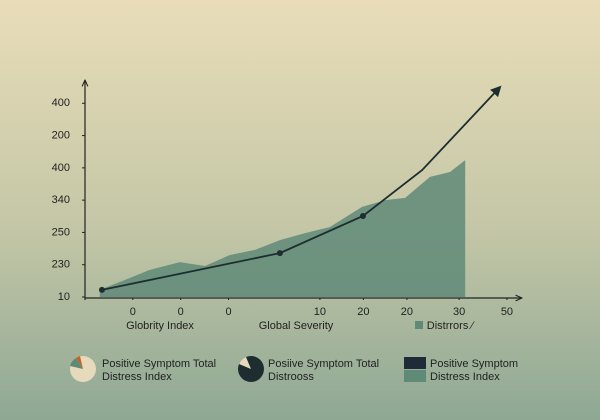 This screenshot has height=420, width=600. Describe the element at coordinates (507, 312) in the screenshot. I see `x-tick-label: 50` at that location.